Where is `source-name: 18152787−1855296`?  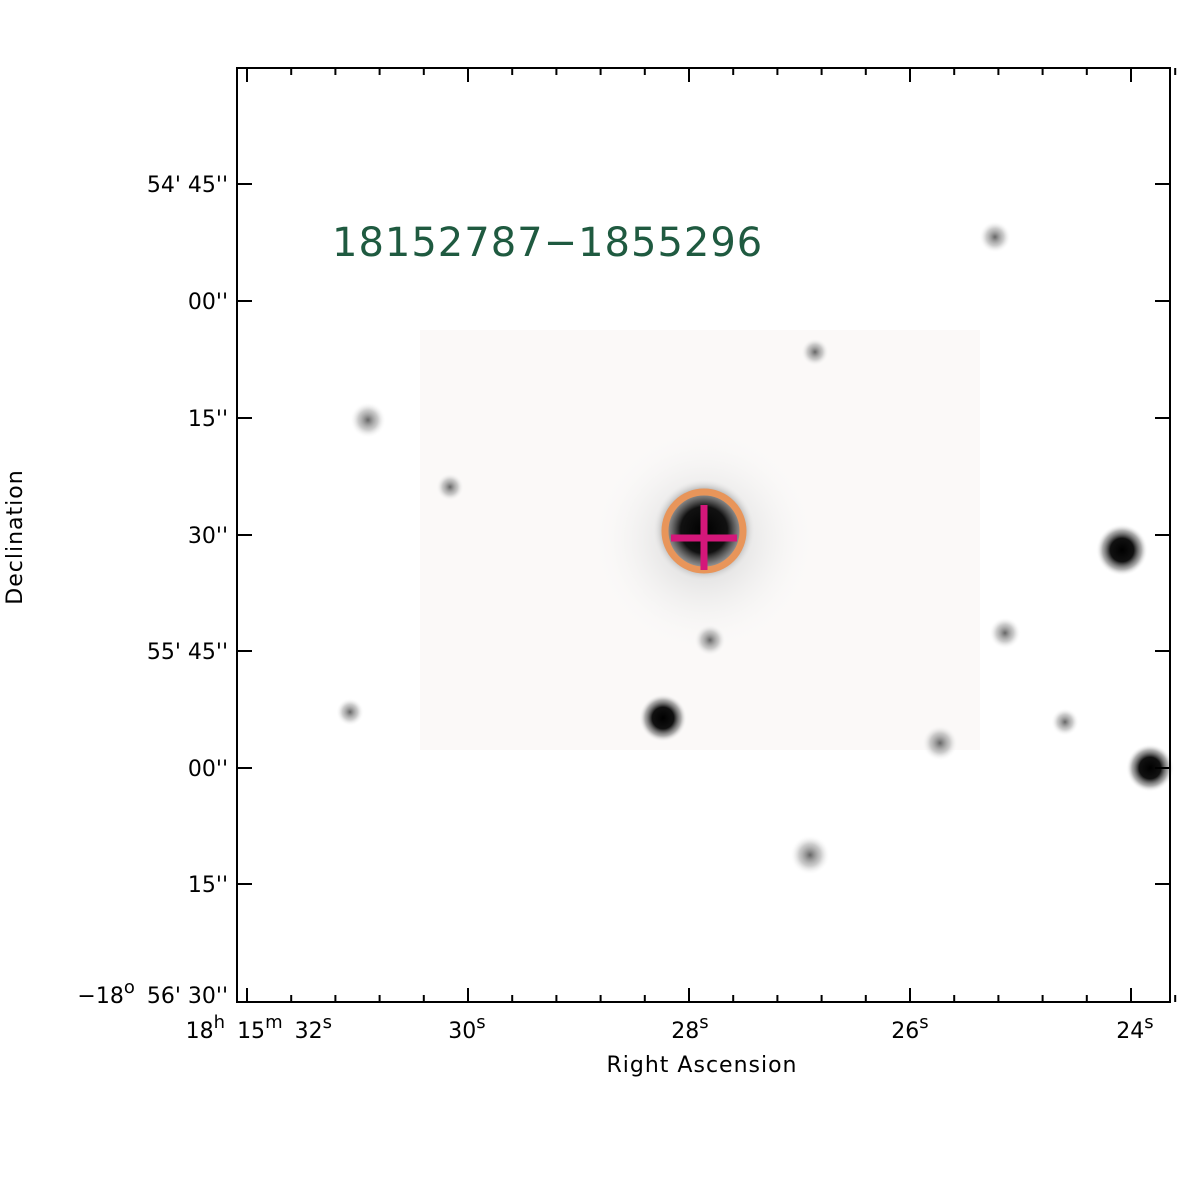
source-name: 18152787−1855296 is located at coordinates (547, 243).